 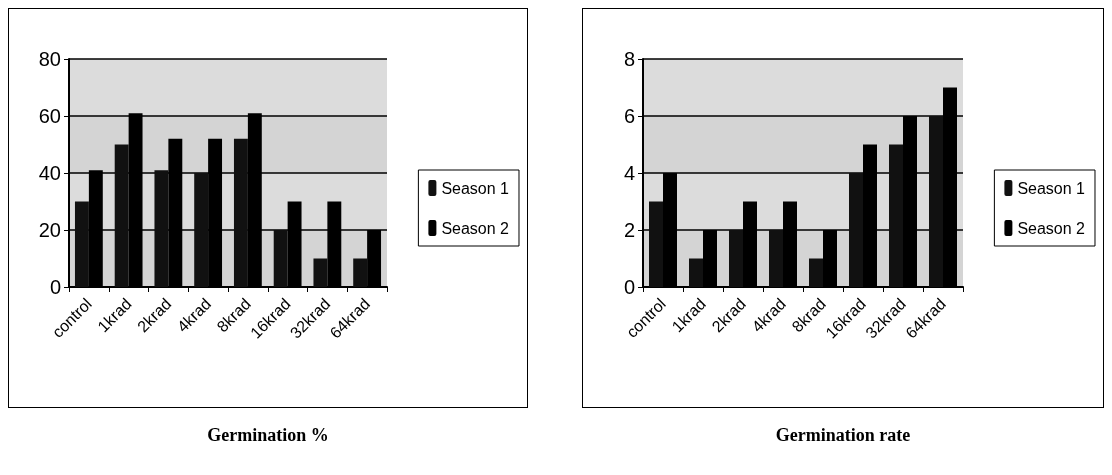 I want to click on y-tick-label: 60, so click(x=49, y=116).